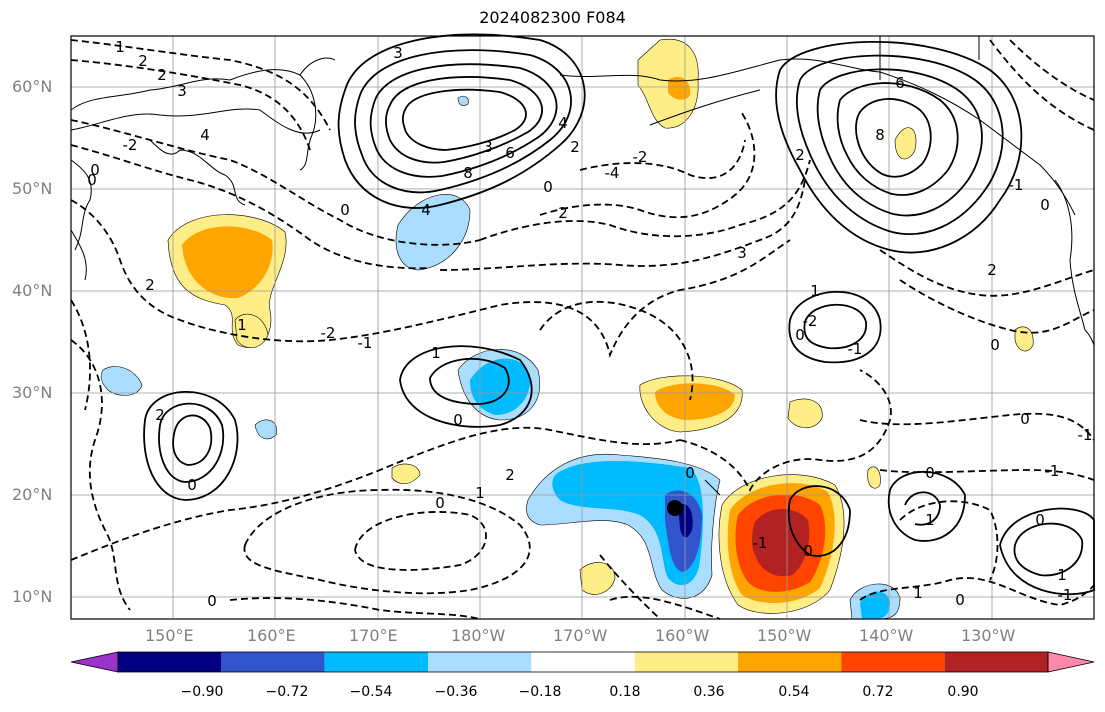 This screenshot has width=1105, height=712. I want to click on coast-alaska, so click(817, 137).